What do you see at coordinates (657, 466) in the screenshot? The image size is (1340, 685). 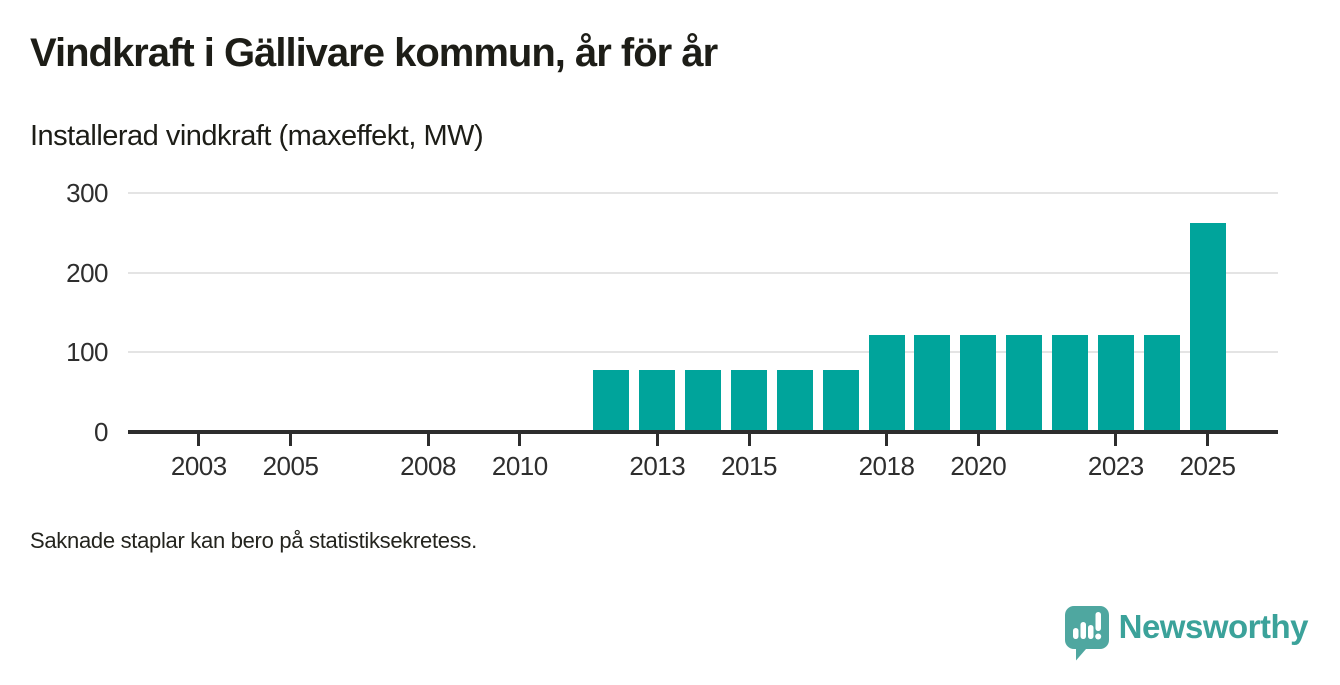 I see `x-tick-label: 2013` at bounding box center [657, 466].